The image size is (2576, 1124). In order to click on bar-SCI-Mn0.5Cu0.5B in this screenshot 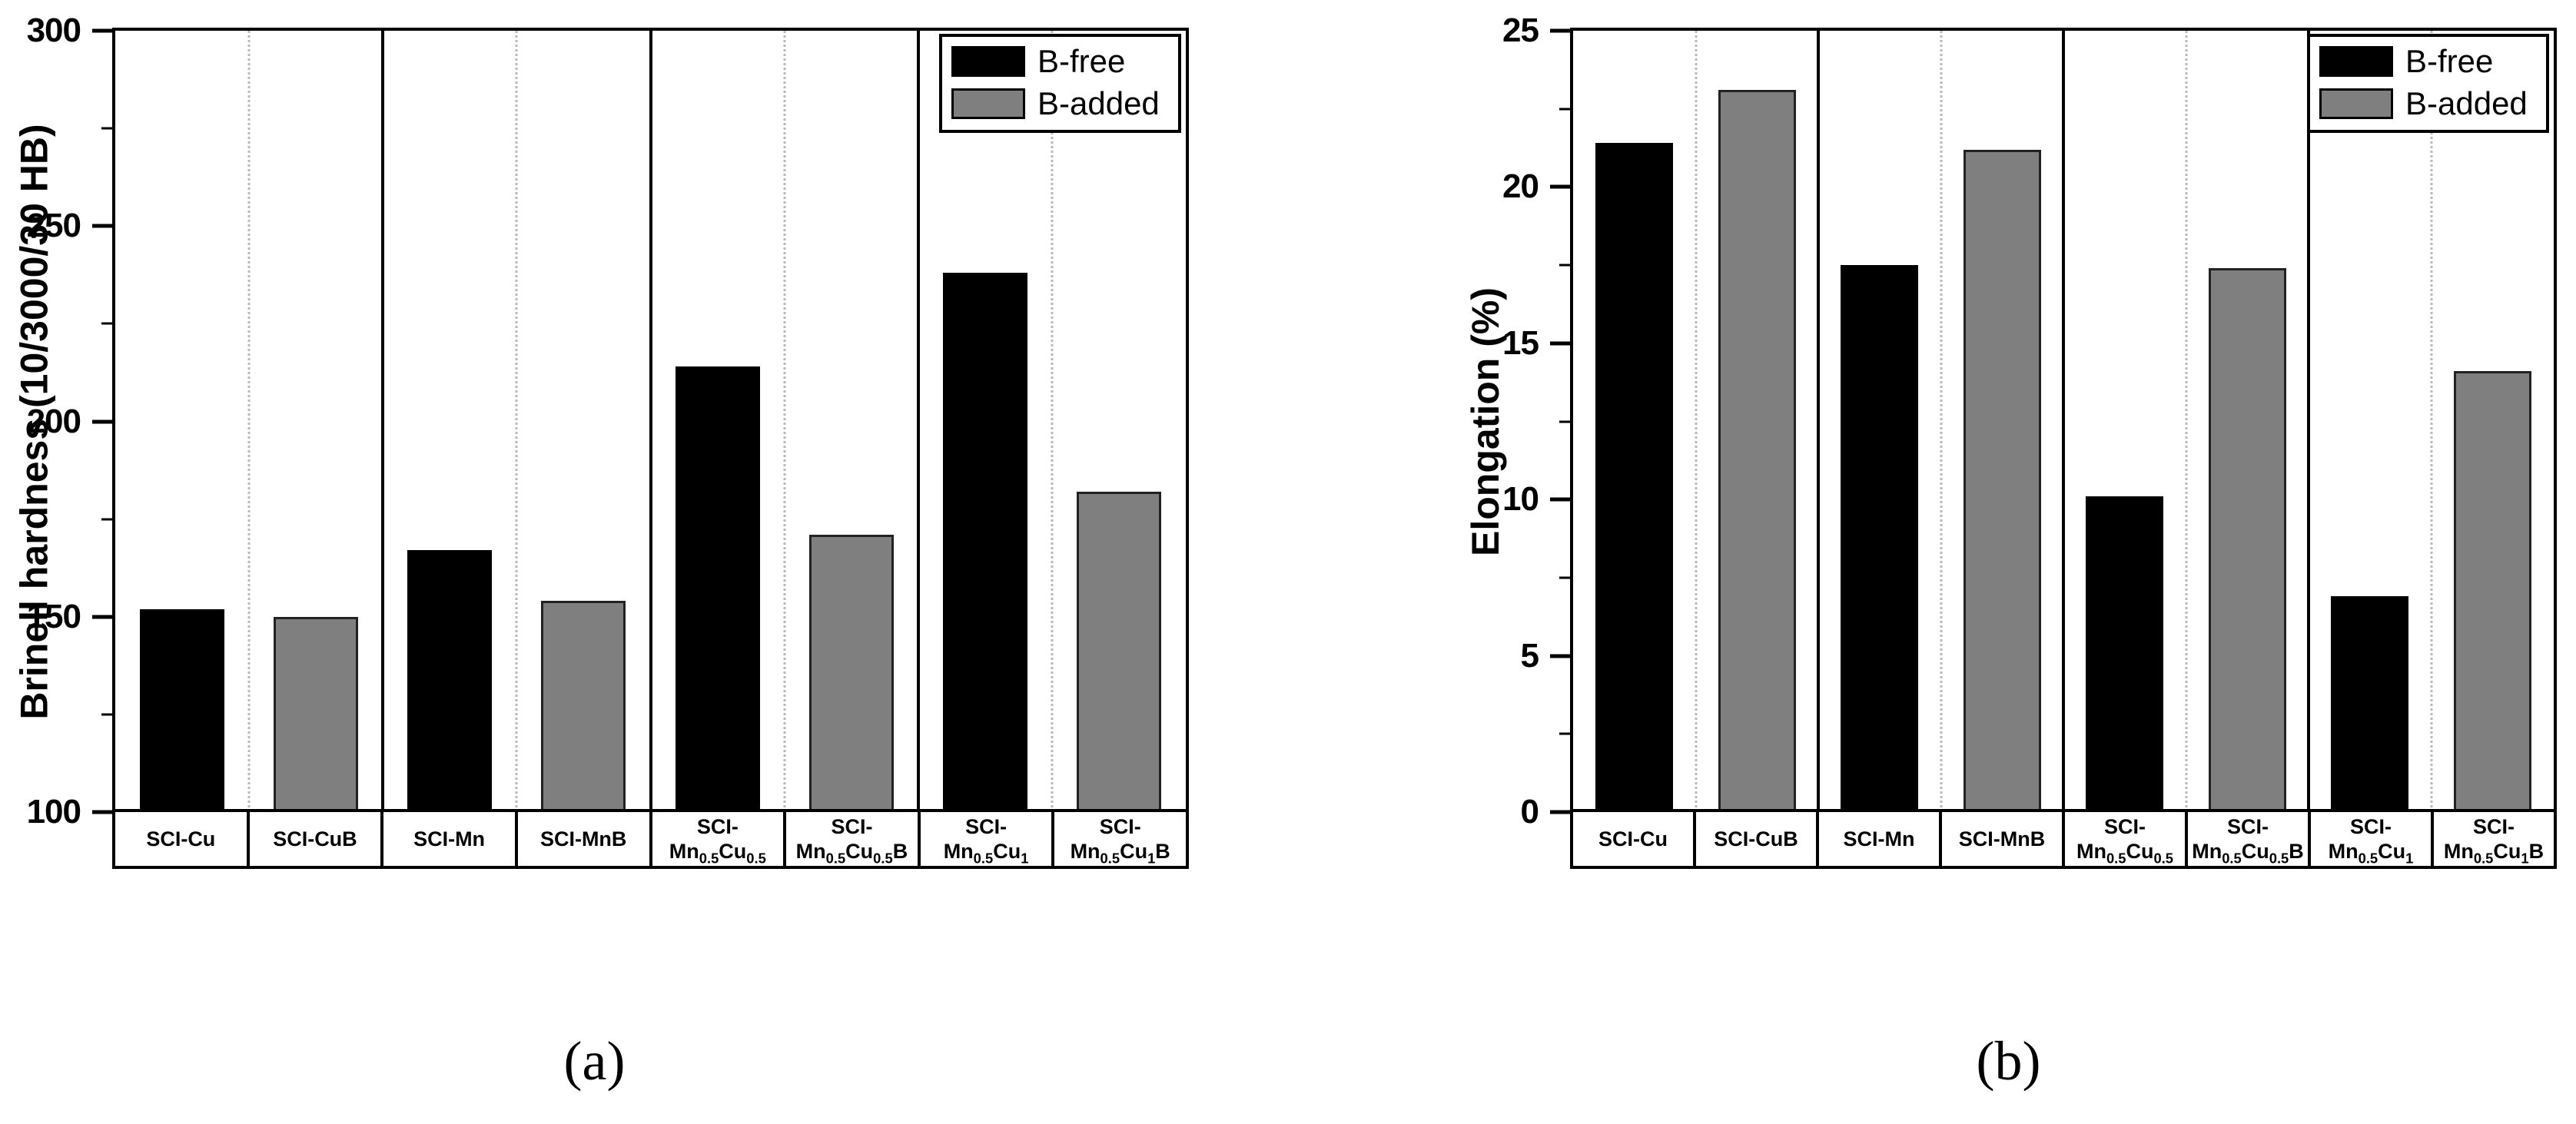, I will do `click(851, 673)`.